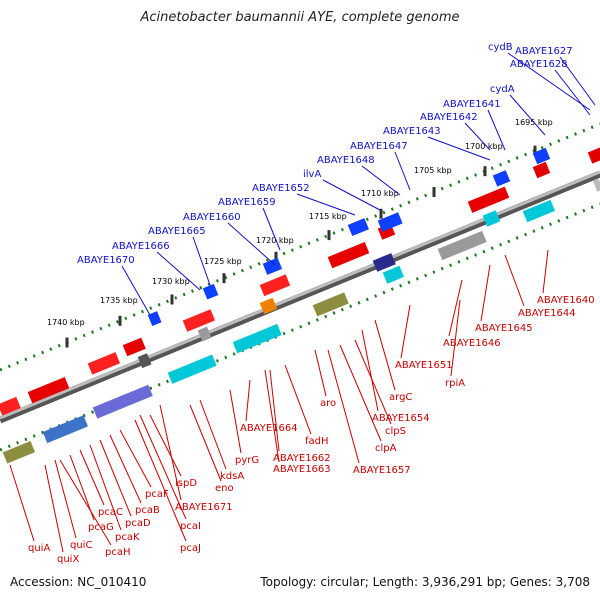  I want to click on bottom-gene-label: ABAYE1664, so click(269, 428).